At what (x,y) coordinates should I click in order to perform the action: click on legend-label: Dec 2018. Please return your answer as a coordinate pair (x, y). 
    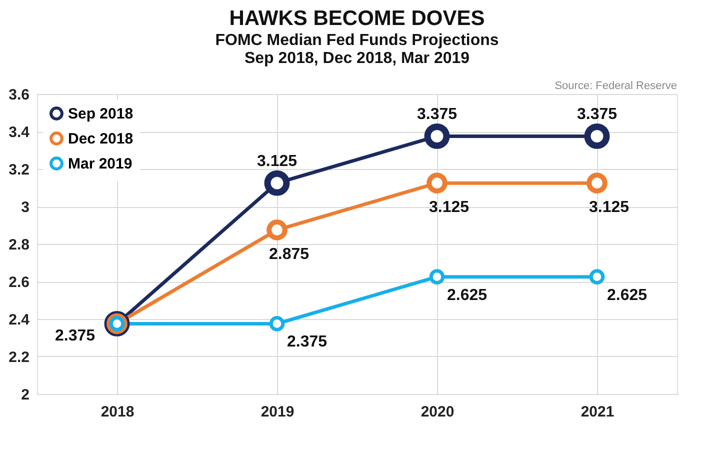
    Looking at the image, I should click on (101, 139).